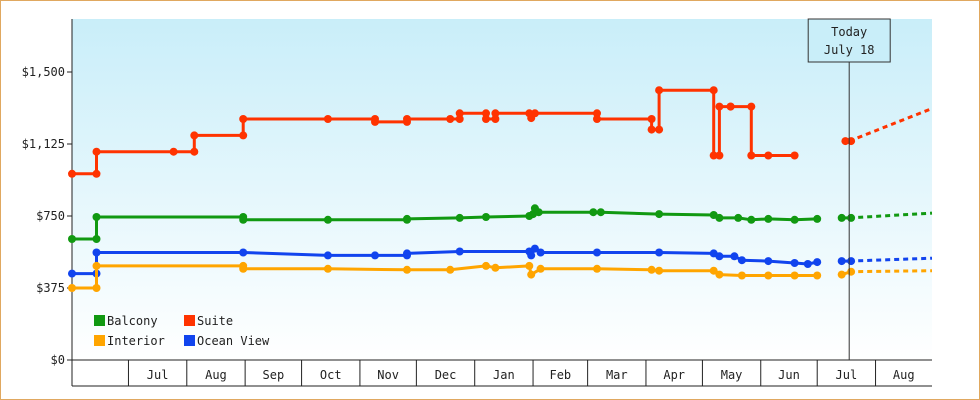 This screenshot has height=400, width=980. Describe the element at coordinates (126, 321) in the screenshot. I see `legend-item: Balcony` at that location.